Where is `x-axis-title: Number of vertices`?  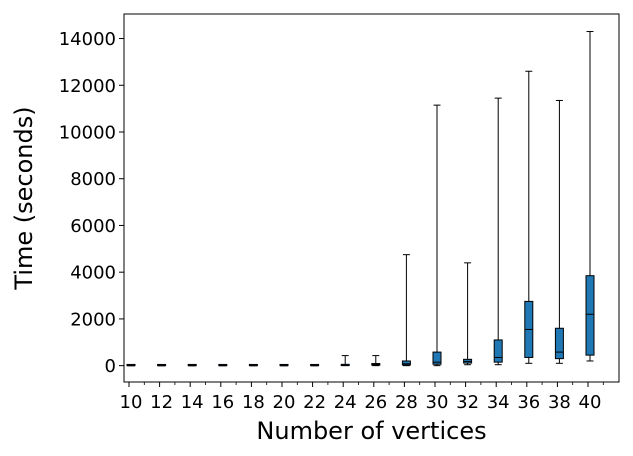 x-axis-title: Number of vertices is located at coordinates (371, 431).